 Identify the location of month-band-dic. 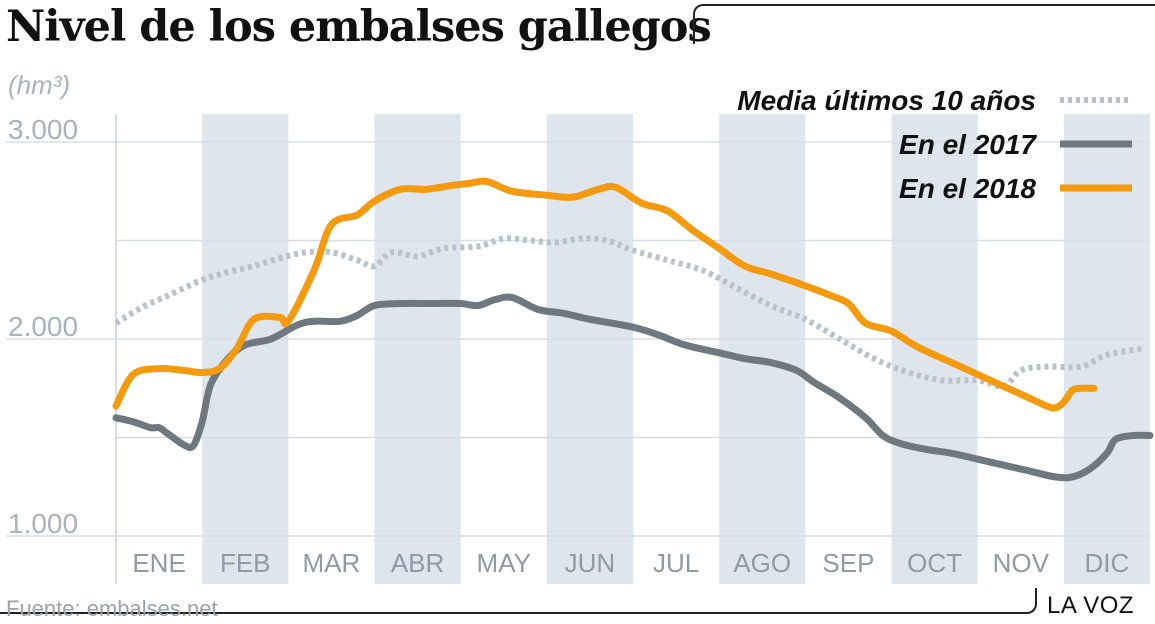
(1106, 349).